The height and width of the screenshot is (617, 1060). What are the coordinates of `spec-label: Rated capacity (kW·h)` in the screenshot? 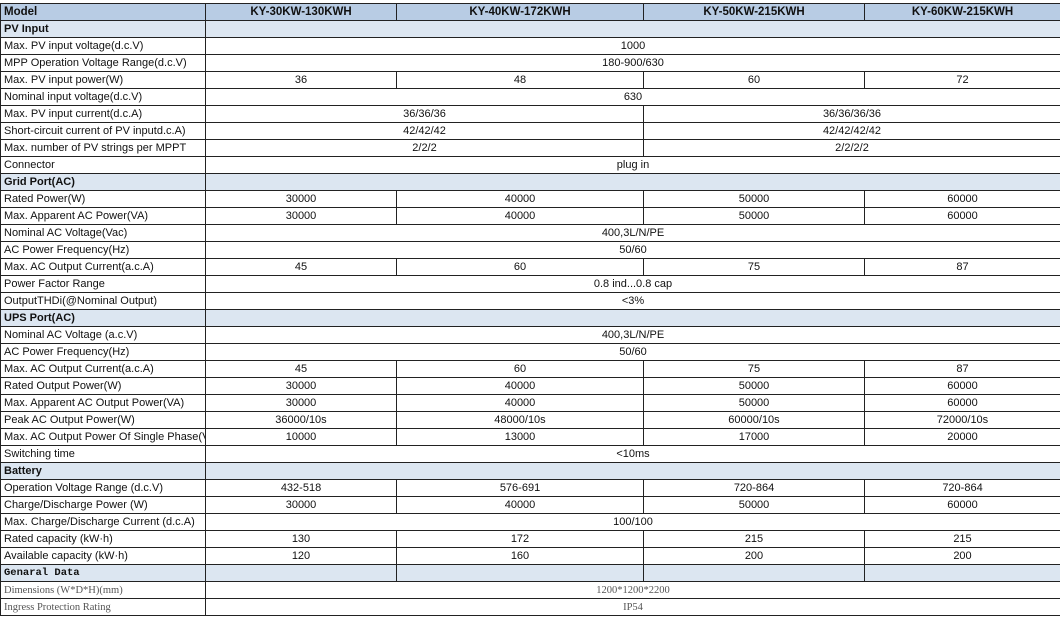 It's located at (103, 539).